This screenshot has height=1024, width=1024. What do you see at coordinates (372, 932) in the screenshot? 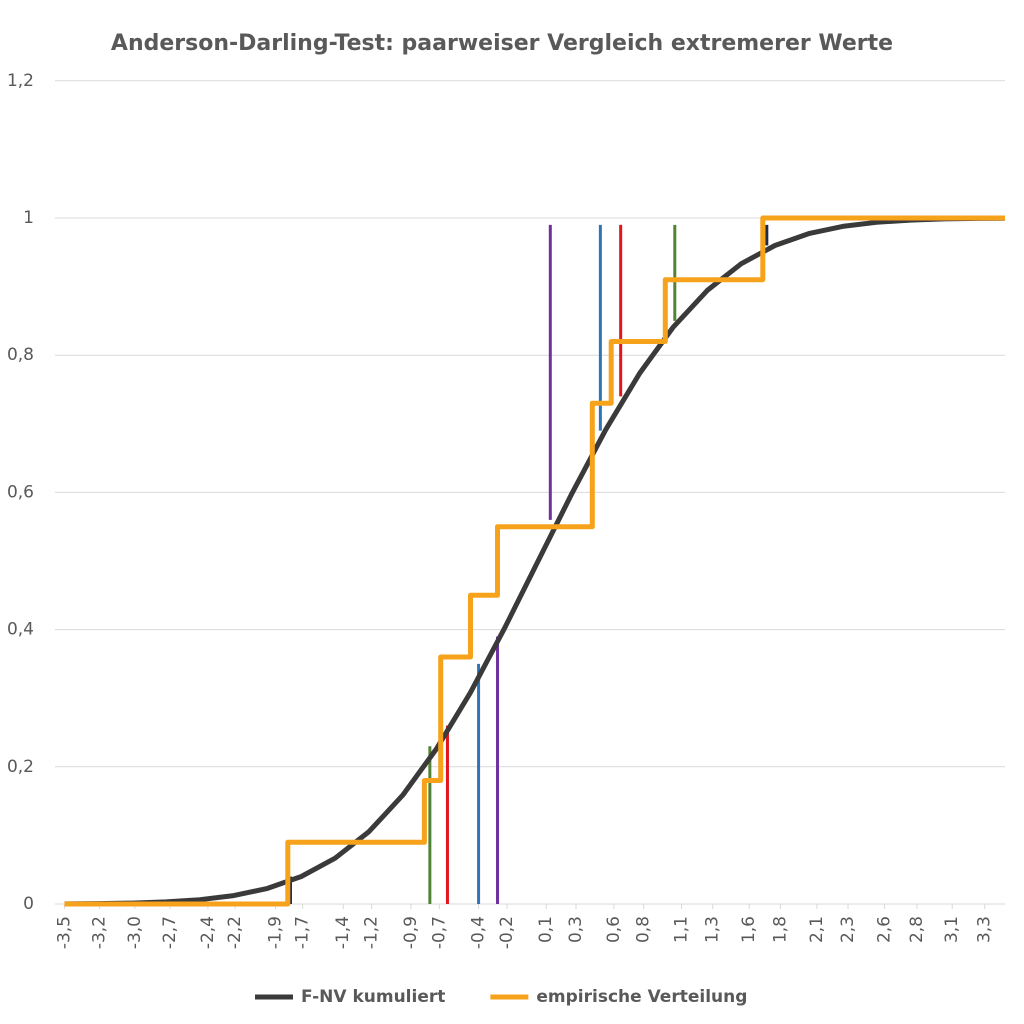
I see `x-tick-label: -1,2` at bounding box center [372, 932].